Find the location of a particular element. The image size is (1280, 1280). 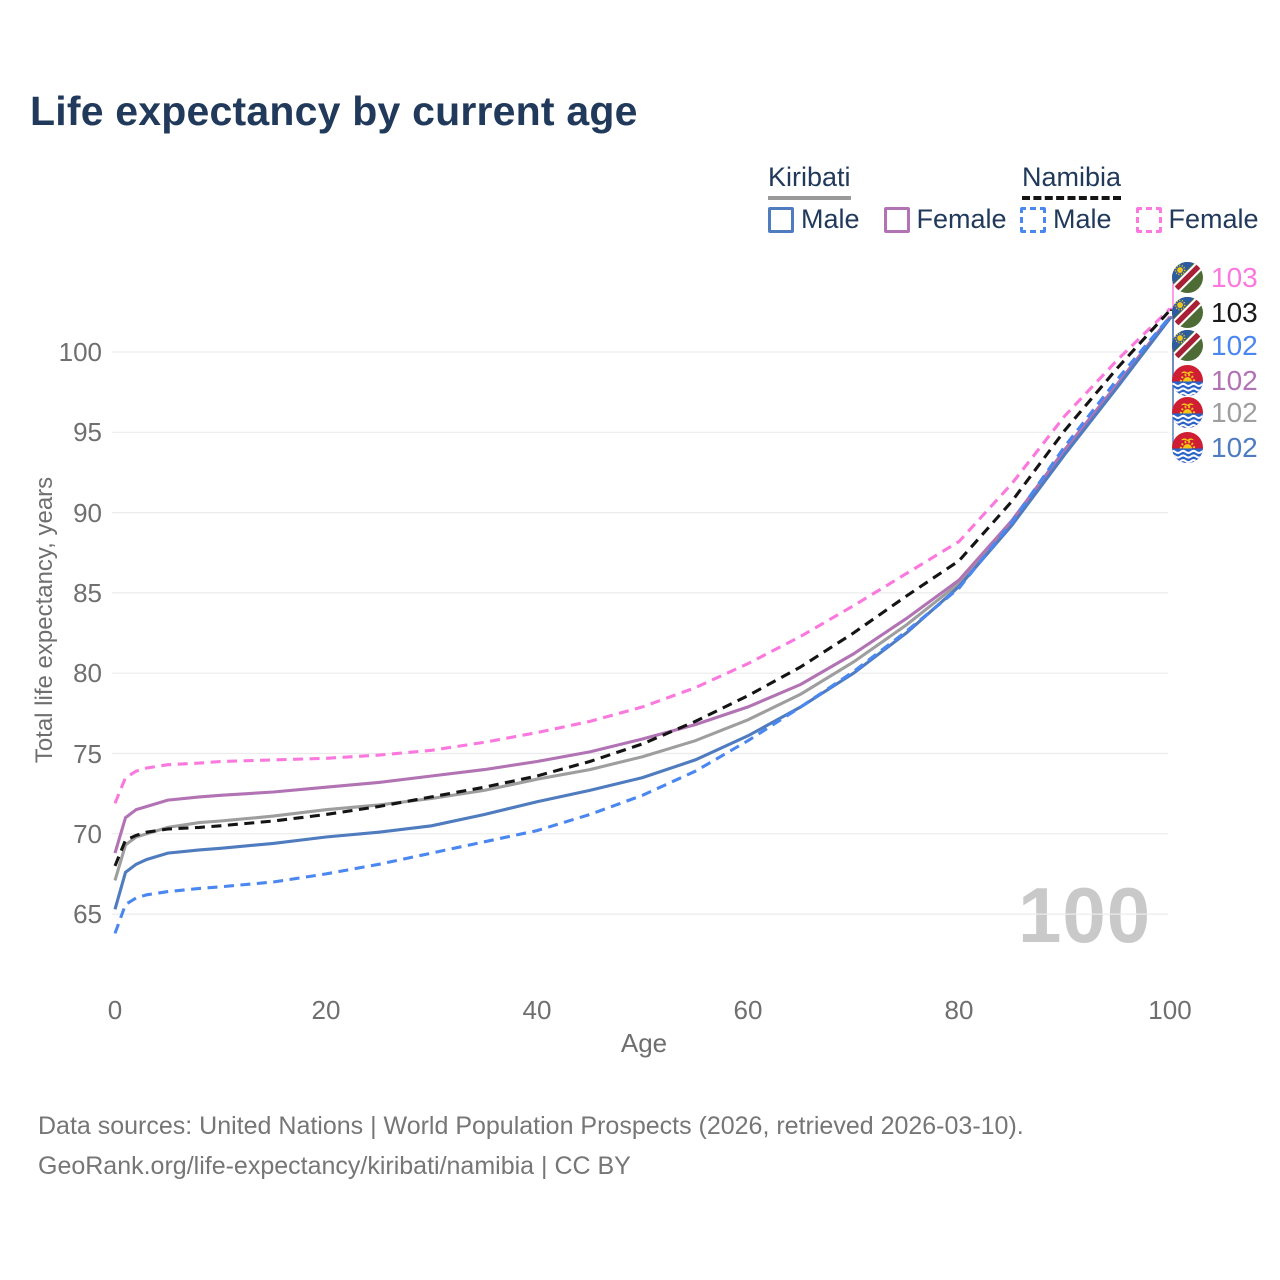

x-tick-label-20: 20 is located at coordinates (326, 1010).